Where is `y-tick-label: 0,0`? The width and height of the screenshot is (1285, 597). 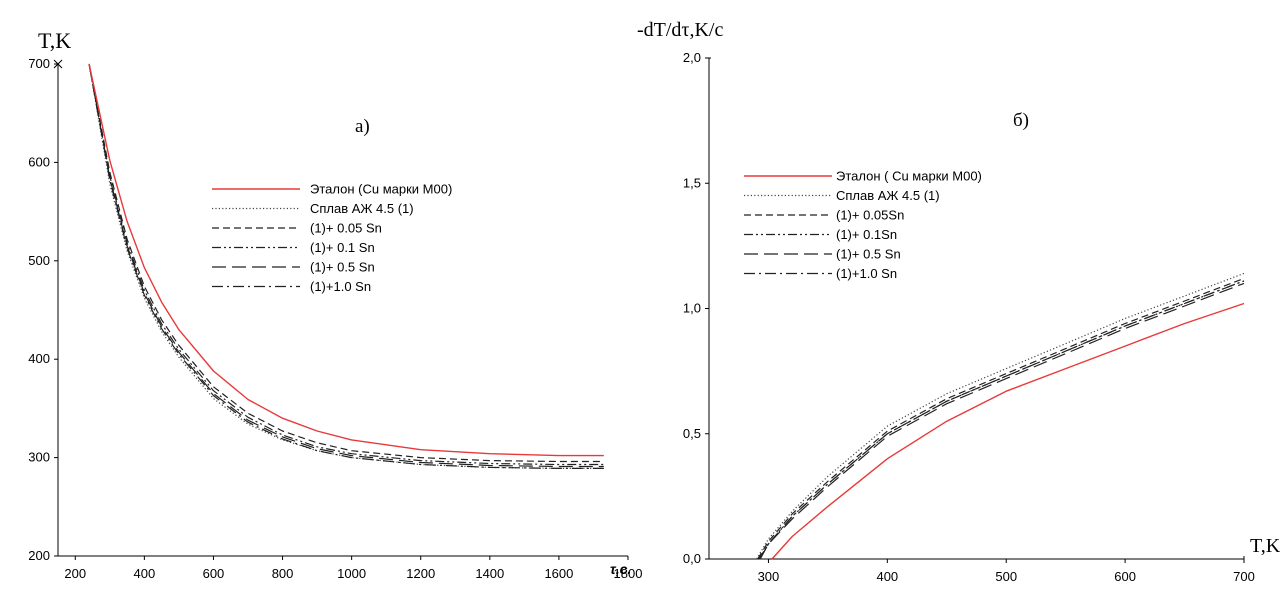
y-tick-label: 0,0 is located at coordinates (692, 558).